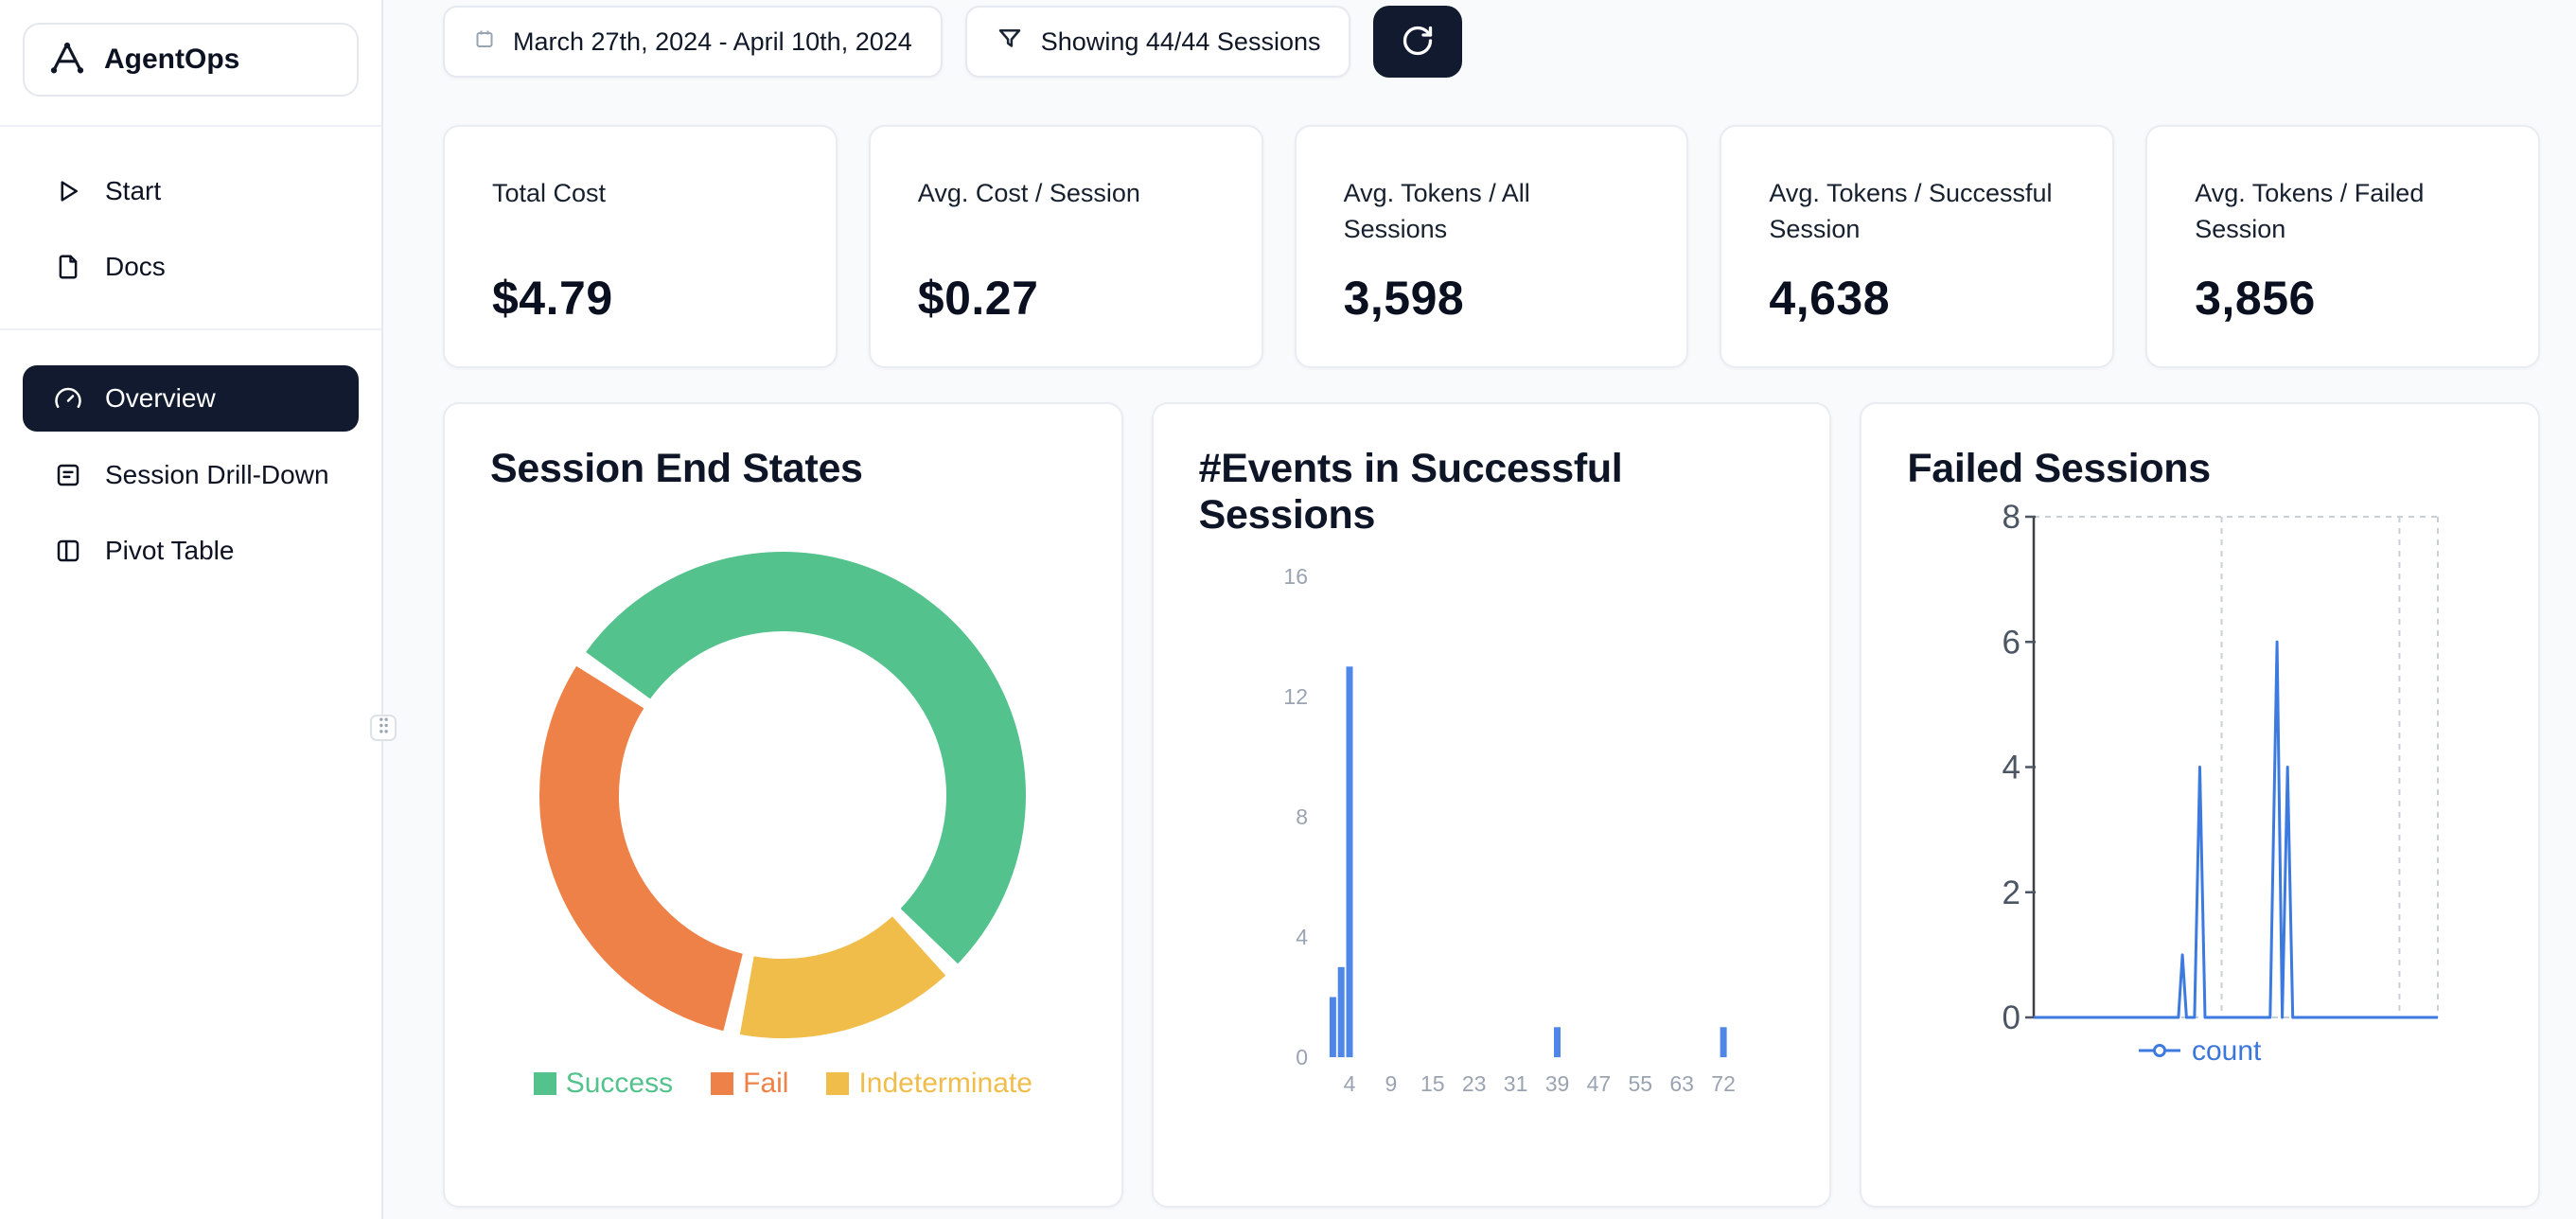 The width and height of the screenshot is (2576, 1219). Describe the element at coordinates (1556, 1083) in the screenshot. I see `svg-text: 39` at that location.